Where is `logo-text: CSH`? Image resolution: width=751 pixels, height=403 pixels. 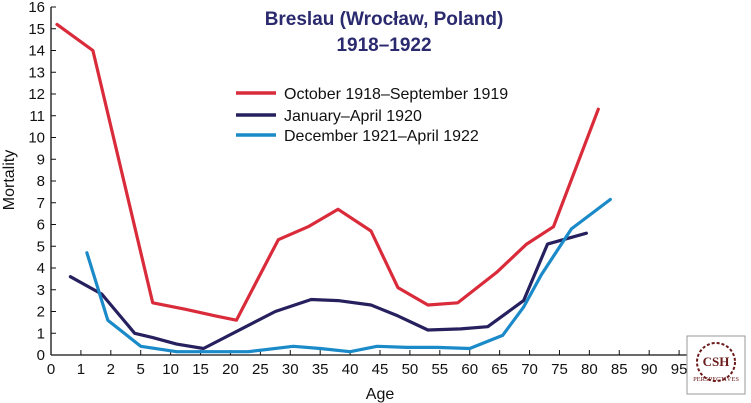
logo-text: CSH is located at coordinates (716, 361).